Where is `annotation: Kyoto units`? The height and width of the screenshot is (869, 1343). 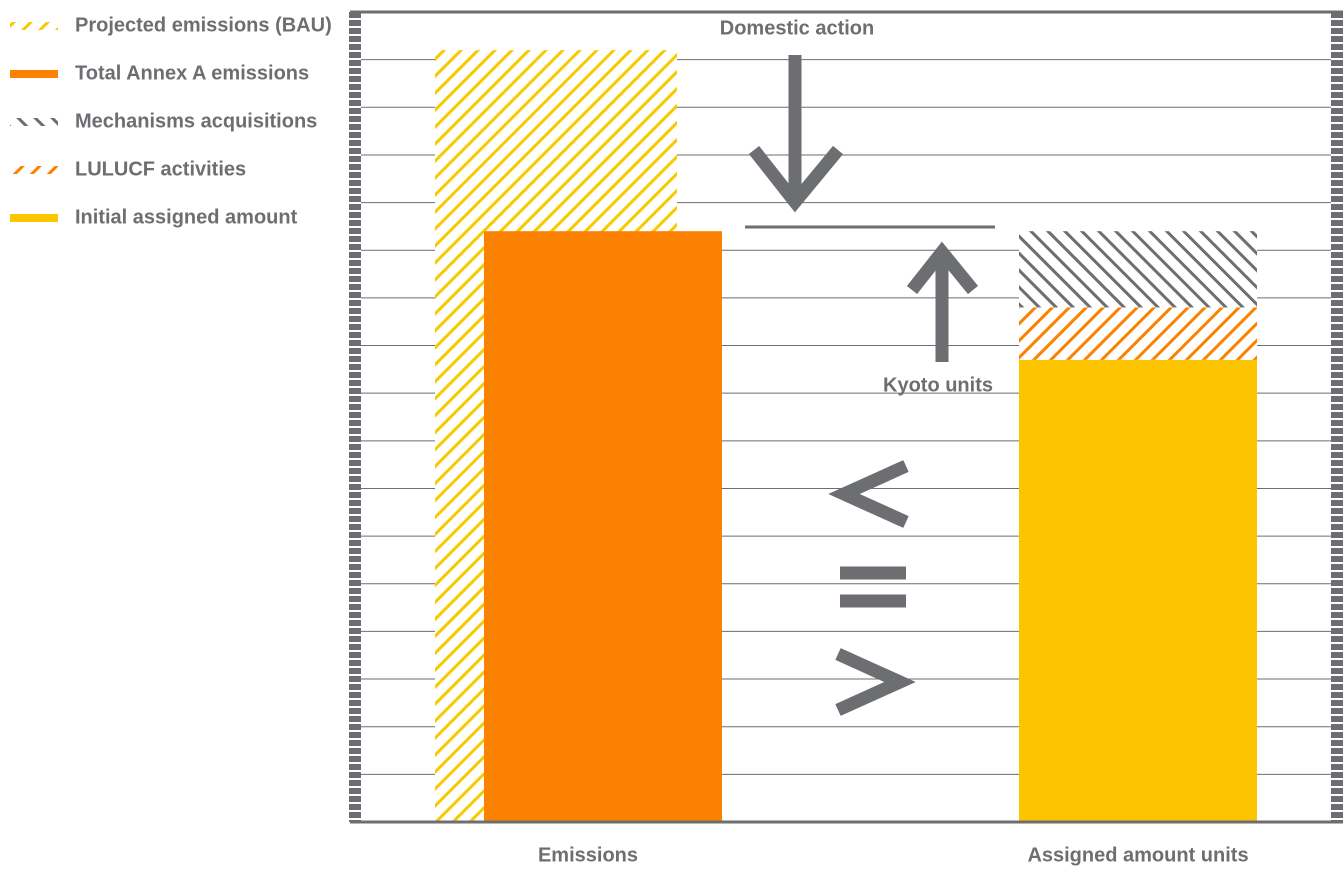
annotation: Kyoto units is located at coordinates (938, 385).